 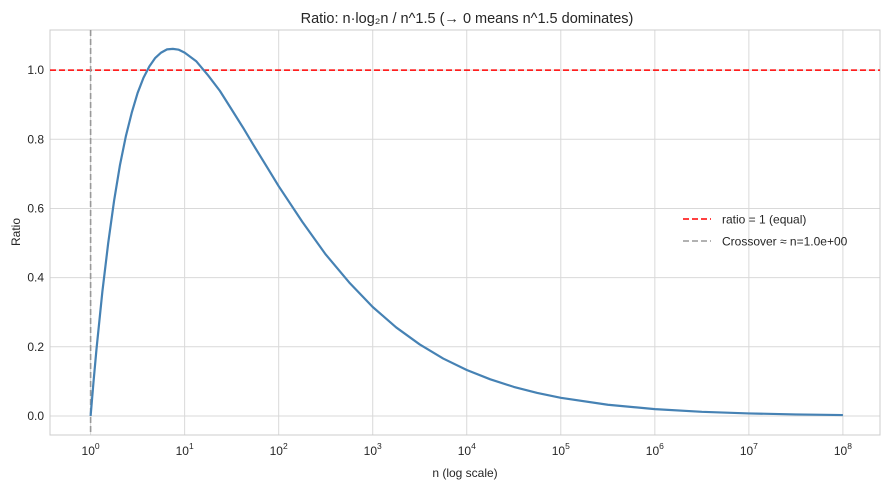 What do you see at coordinates (91, 449) in the screenshot?
I see `x-tick-label: 10⁰` at bounding box center [91, 449].